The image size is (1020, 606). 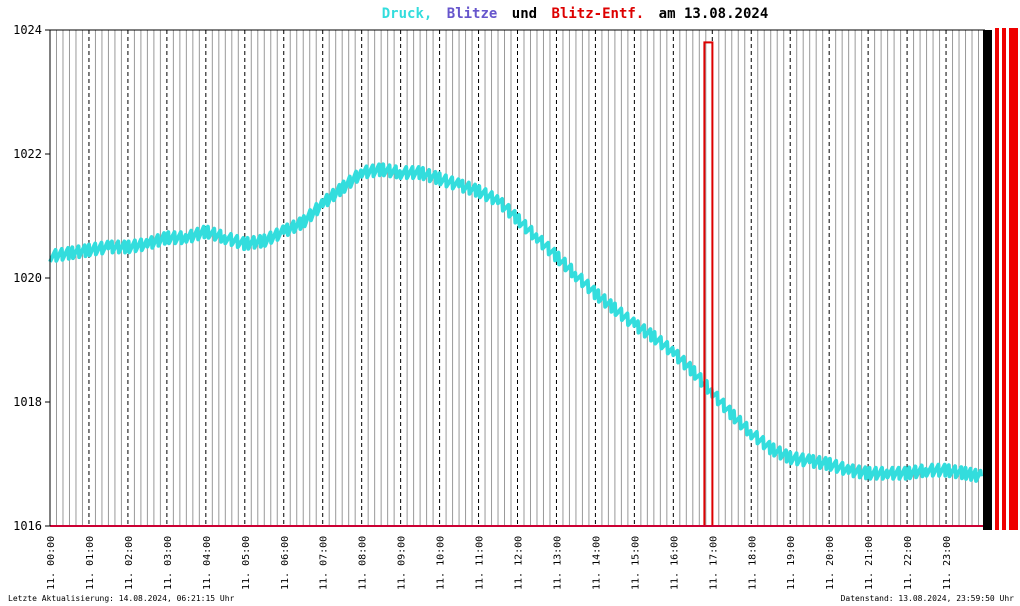 What do you see at coordinates (246, 563) in the screenshot?
I see `x-tick-label: 11. 05:00` at bounding box center [246, 563].